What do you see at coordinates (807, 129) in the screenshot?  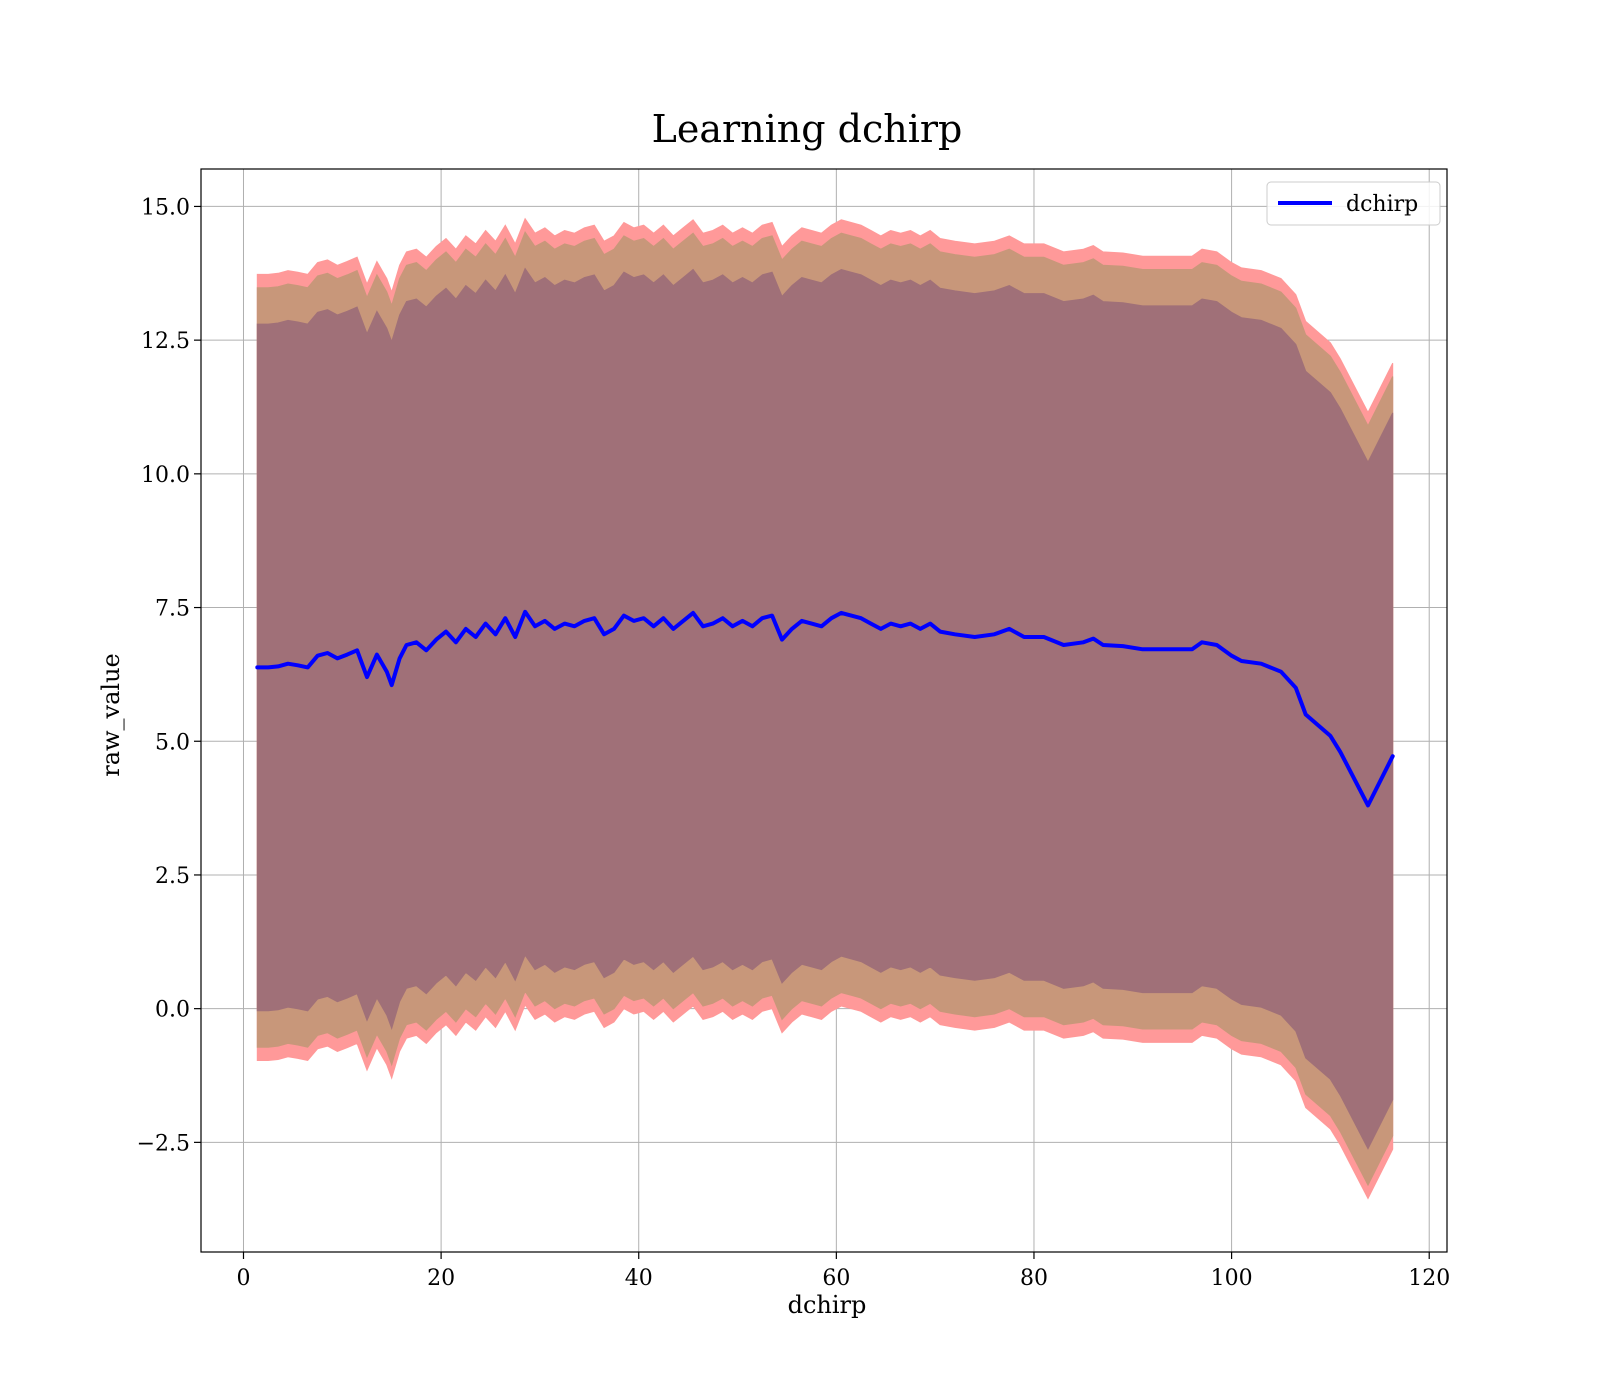 I see `chart-title: Learning dchirp` at bounding box center [807, 129].